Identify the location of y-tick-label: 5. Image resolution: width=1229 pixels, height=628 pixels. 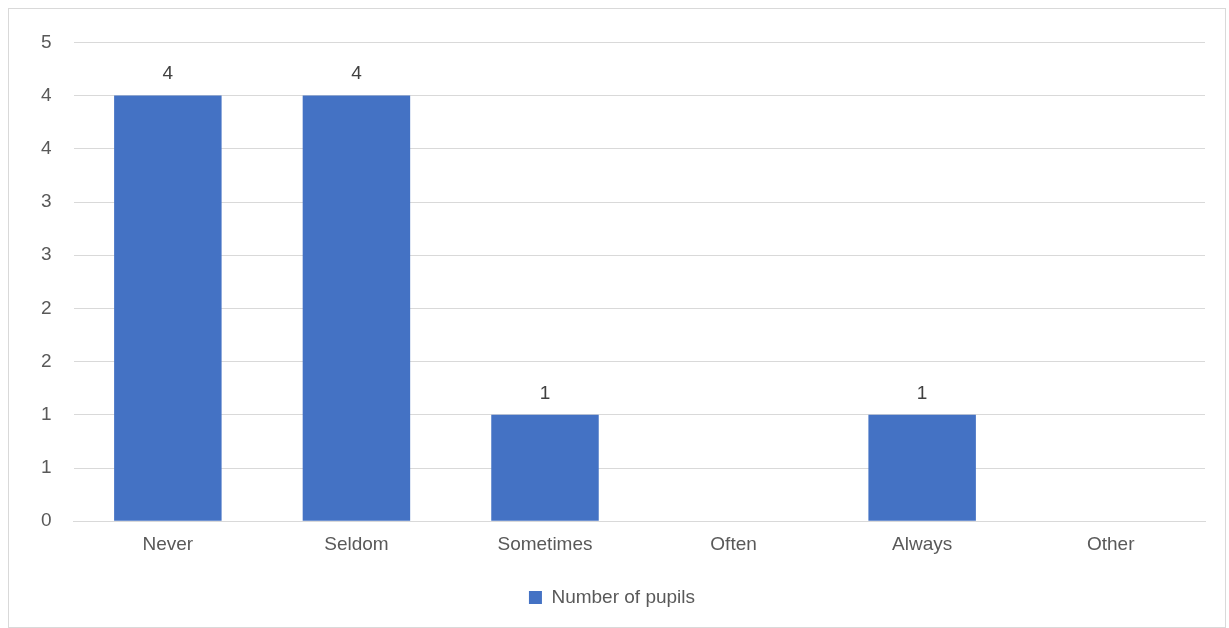
(46, 41).